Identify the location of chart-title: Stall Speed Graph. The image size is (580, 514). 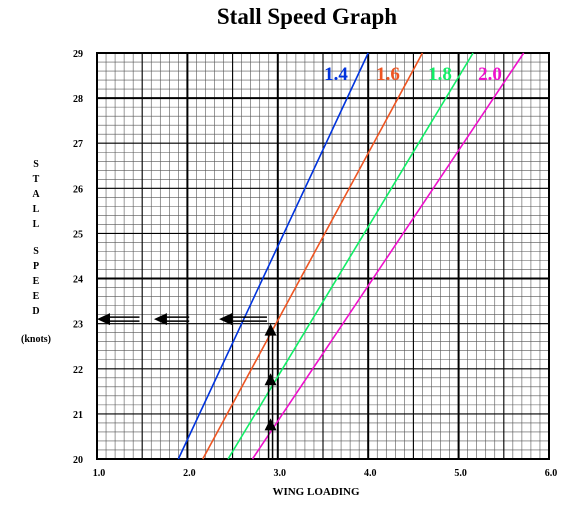
(307, 16).